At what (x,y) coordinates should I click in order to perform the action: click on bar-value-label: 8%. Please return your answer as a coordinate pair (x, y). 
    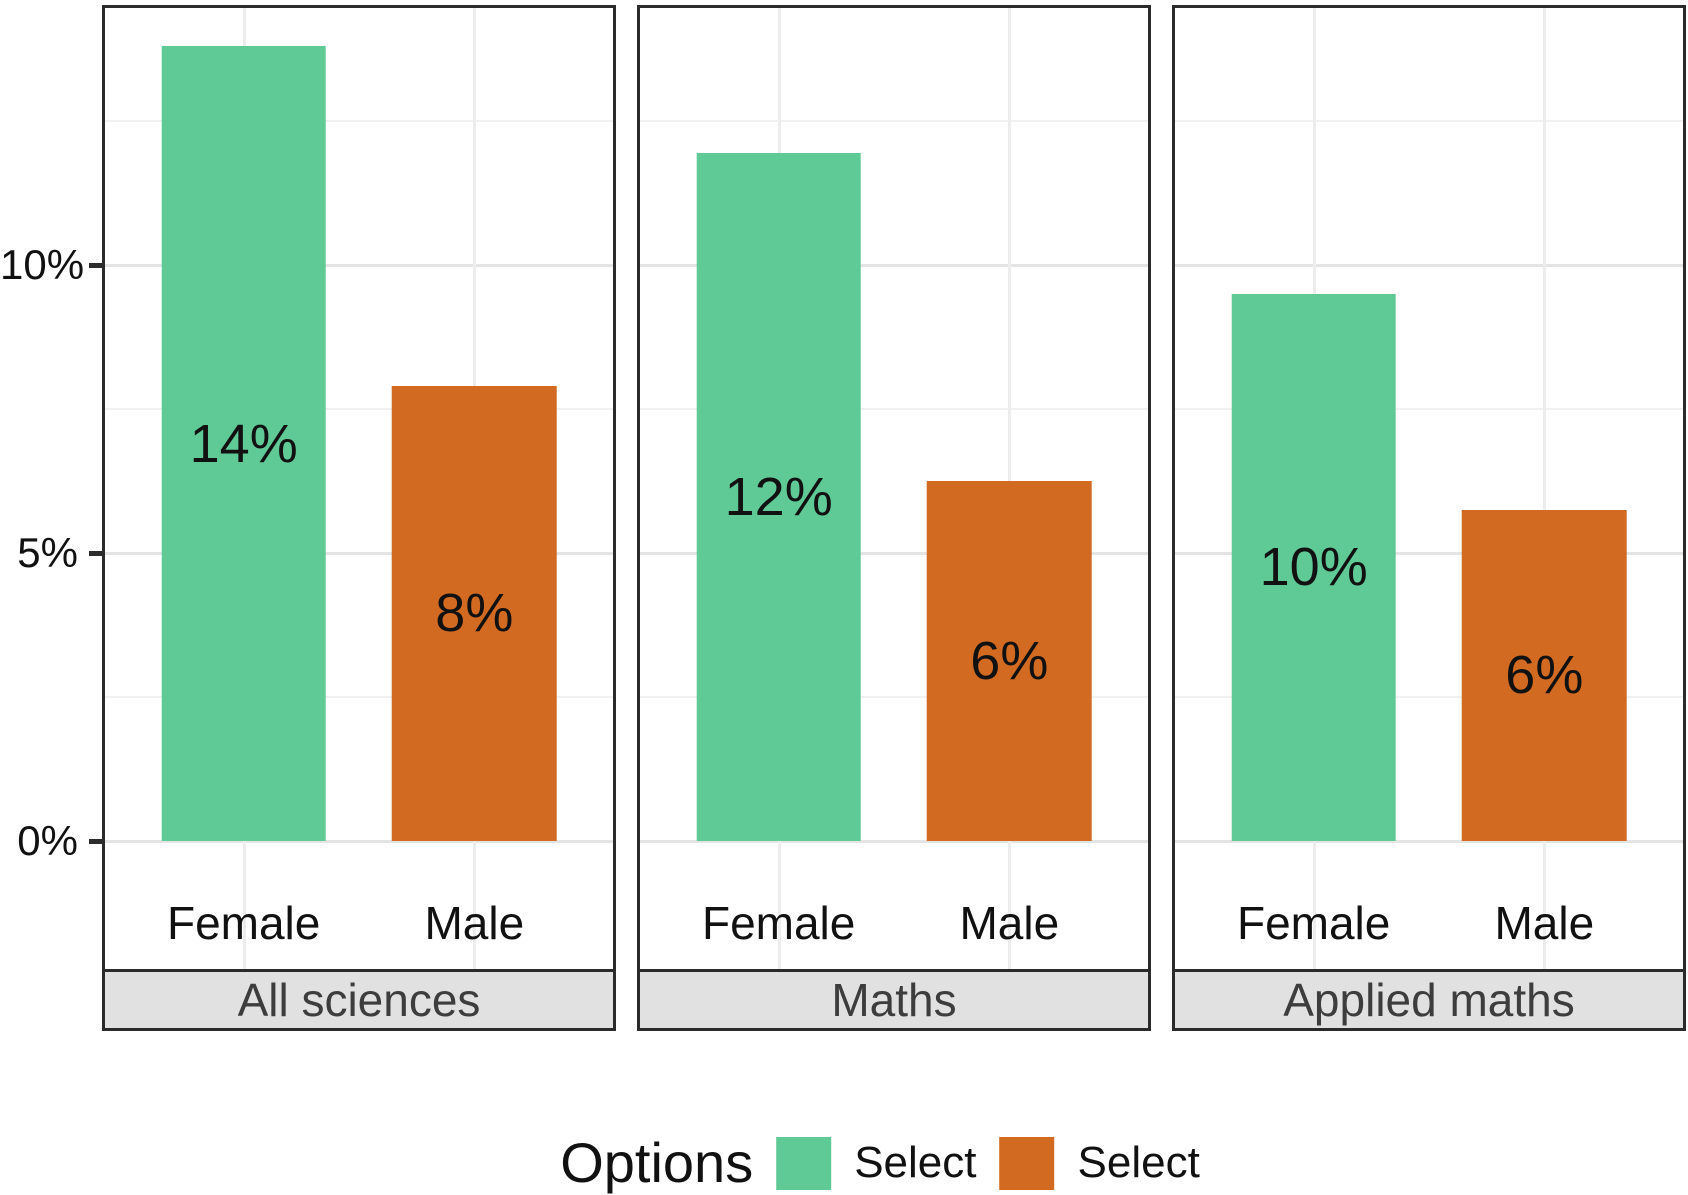
    Looking at the image, I should click on (474, 613).